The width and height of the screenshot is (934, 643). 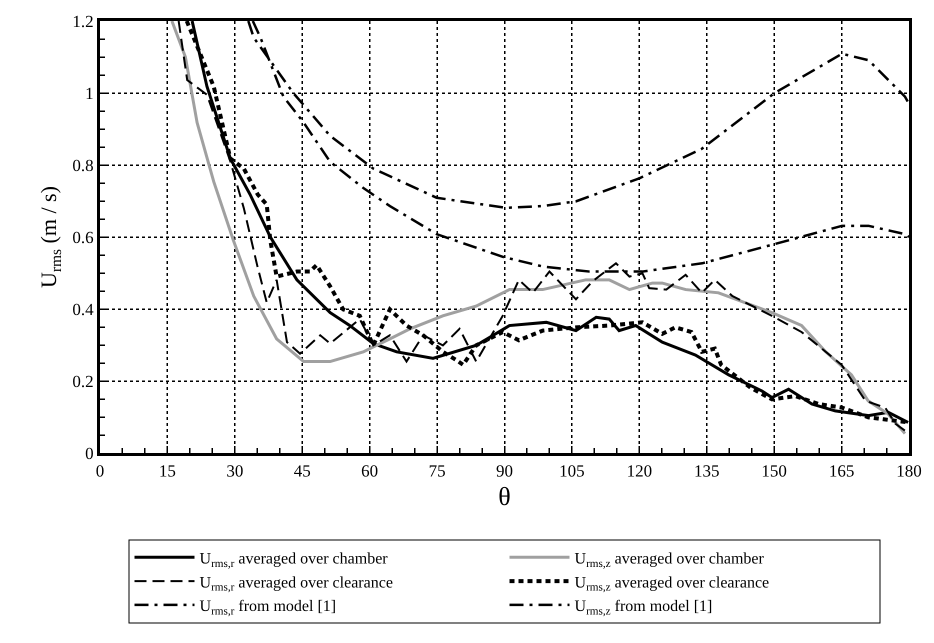 What do you see at coordinates (83, 381) in the screenshot?
I see `y-tick-label: 0.2` at bounding box center [83, 381].